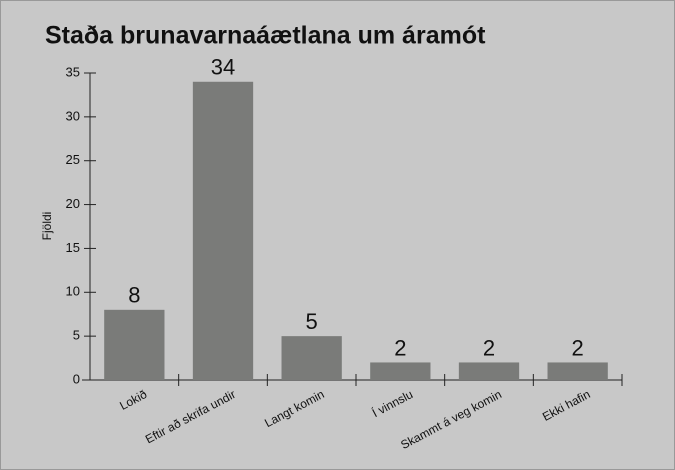  Describe the element at coordinates (265, 36) in the screenshot. I see `chart-title: Staða brunavarnaáætlana um áramót` at that location.